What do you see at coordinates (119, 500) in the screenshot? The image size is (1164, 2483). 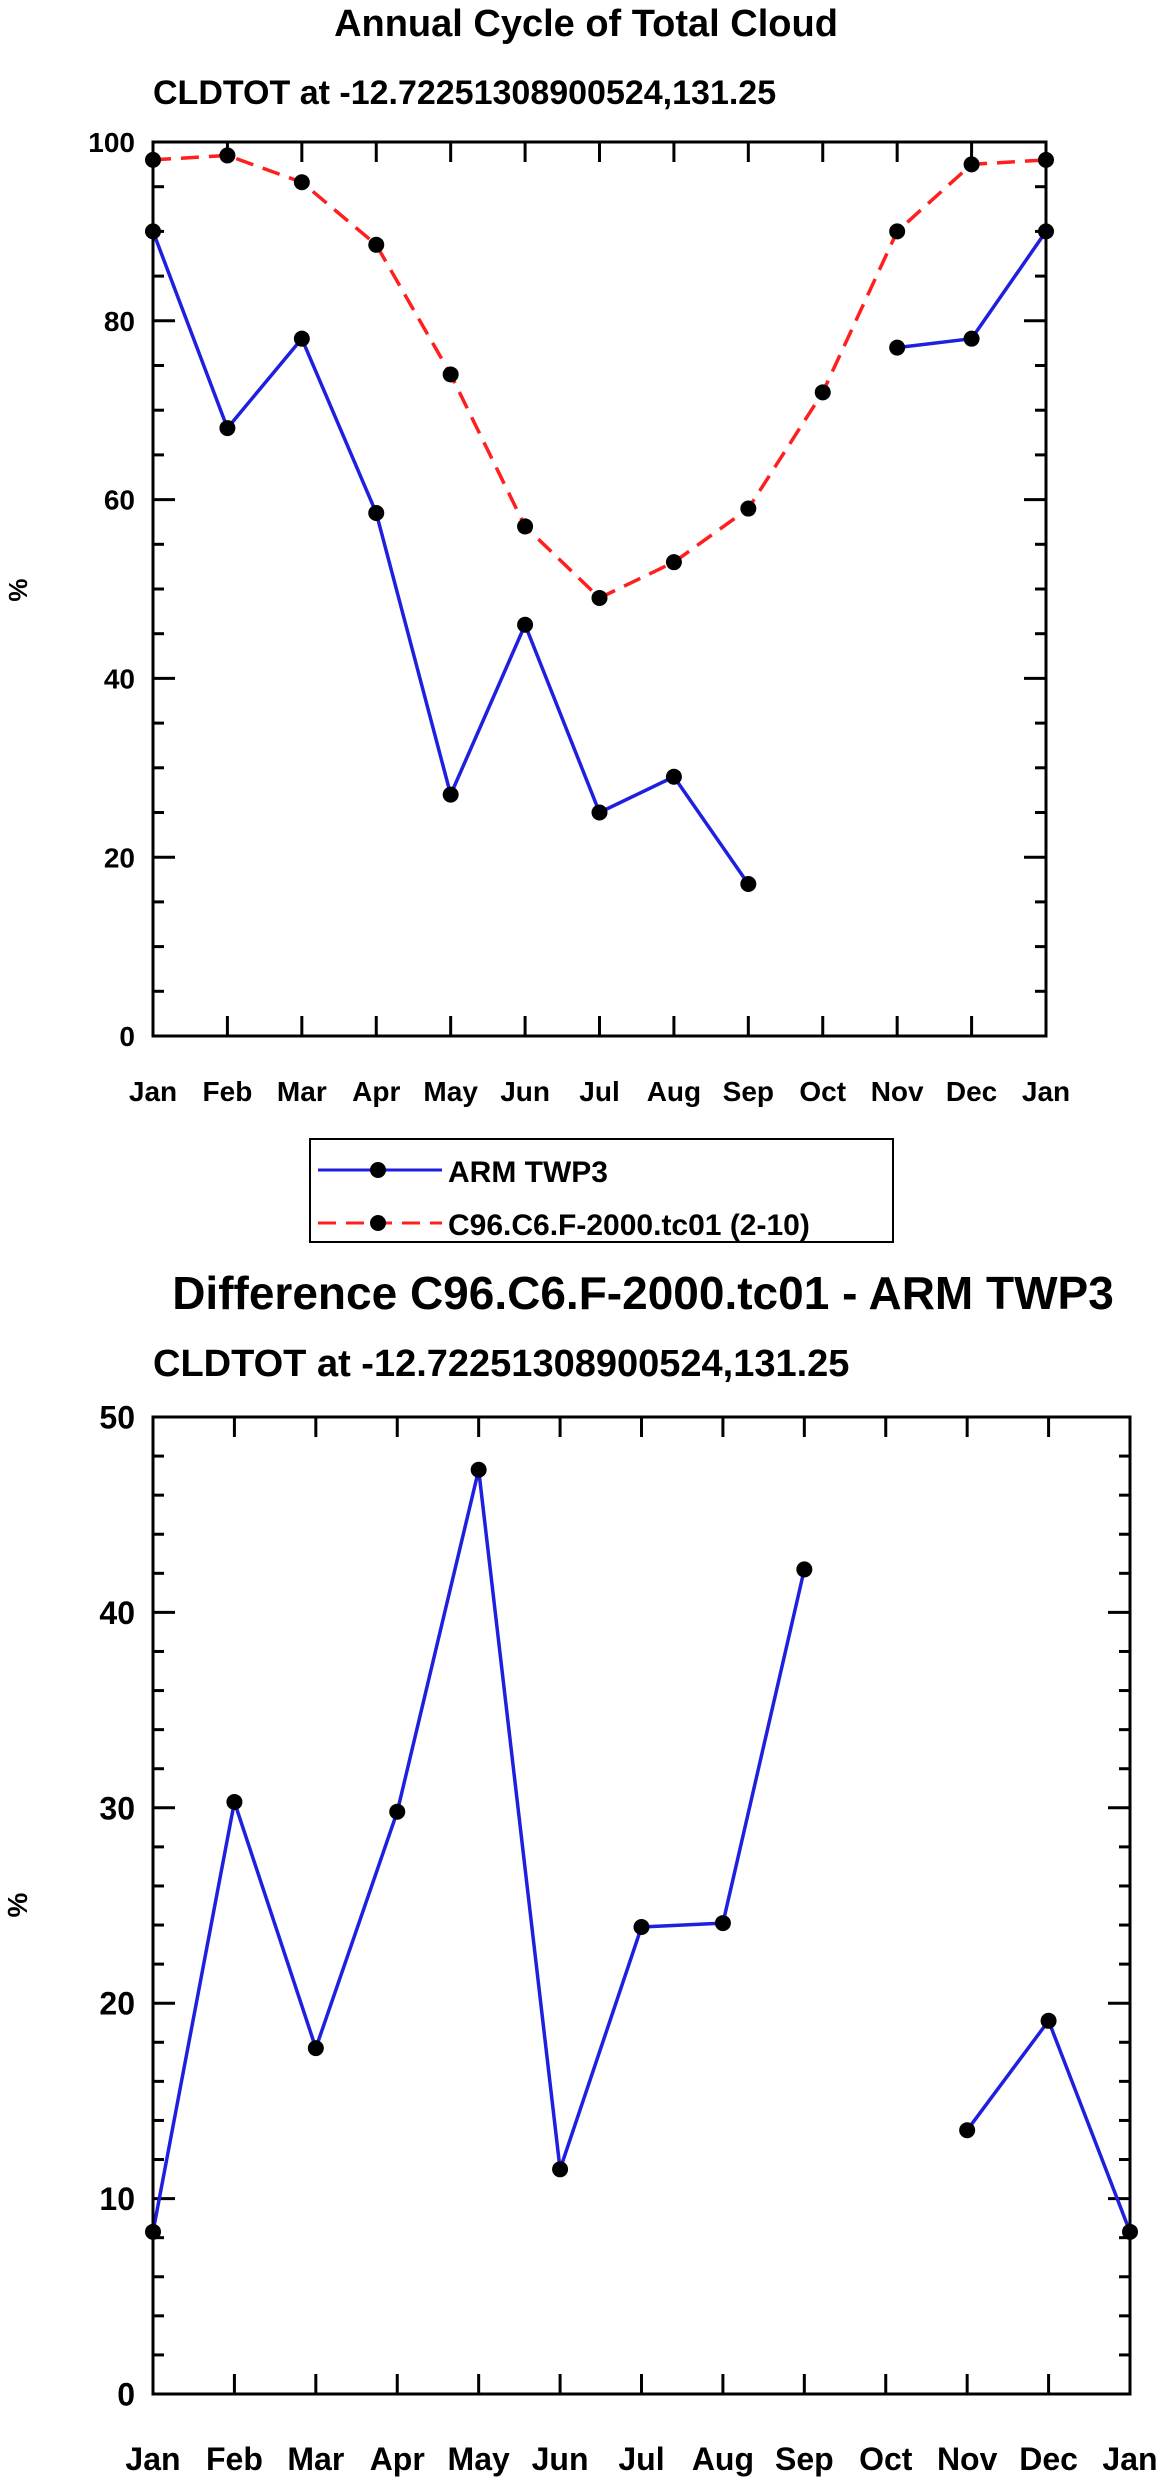 I see `y-tick-label: 60` at bounding box center [119, 500].